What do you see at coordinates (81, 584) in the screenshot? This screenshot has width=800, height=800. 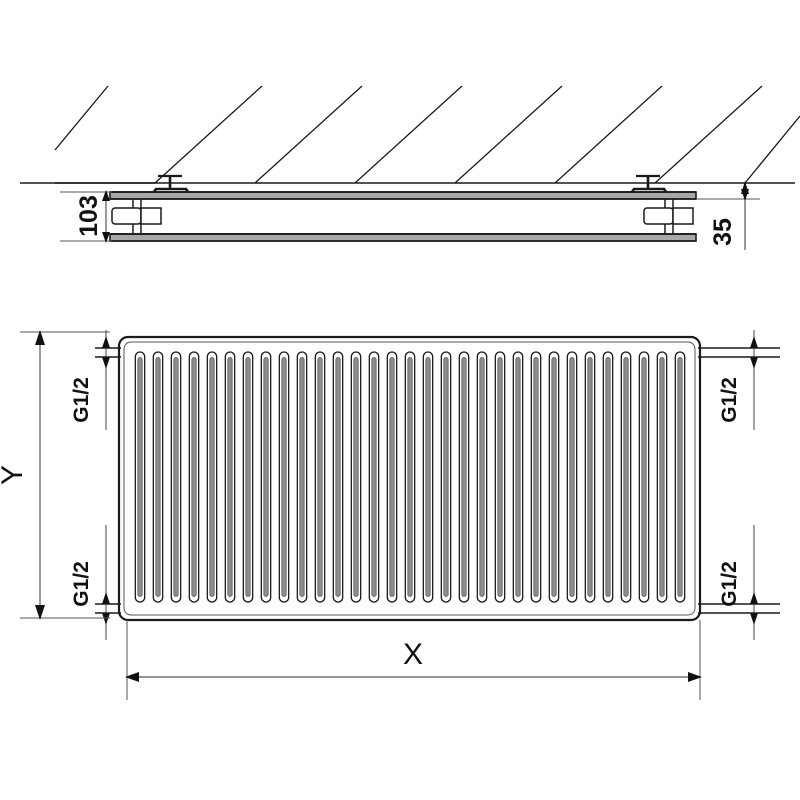 I see `g-half-label-bottom-left: G1/2` at bounding box center [81, 584].